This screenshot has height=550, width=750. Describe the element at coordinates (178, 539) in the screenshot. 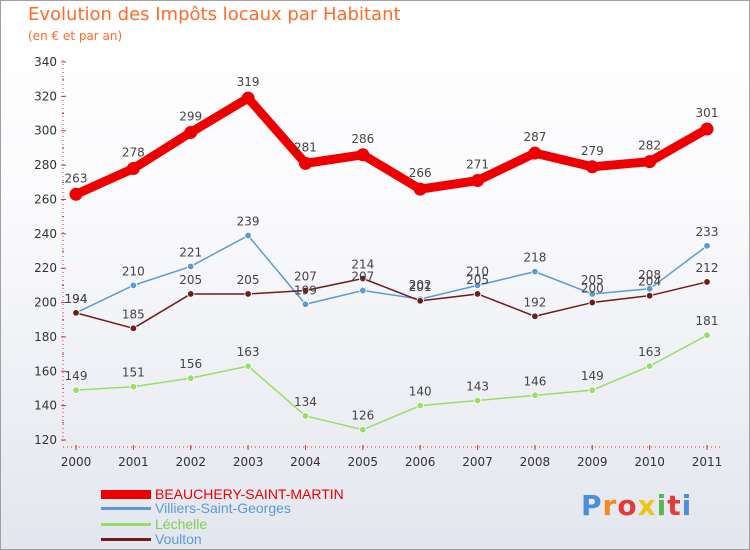

I see `legend-label: Voulton` at that location.